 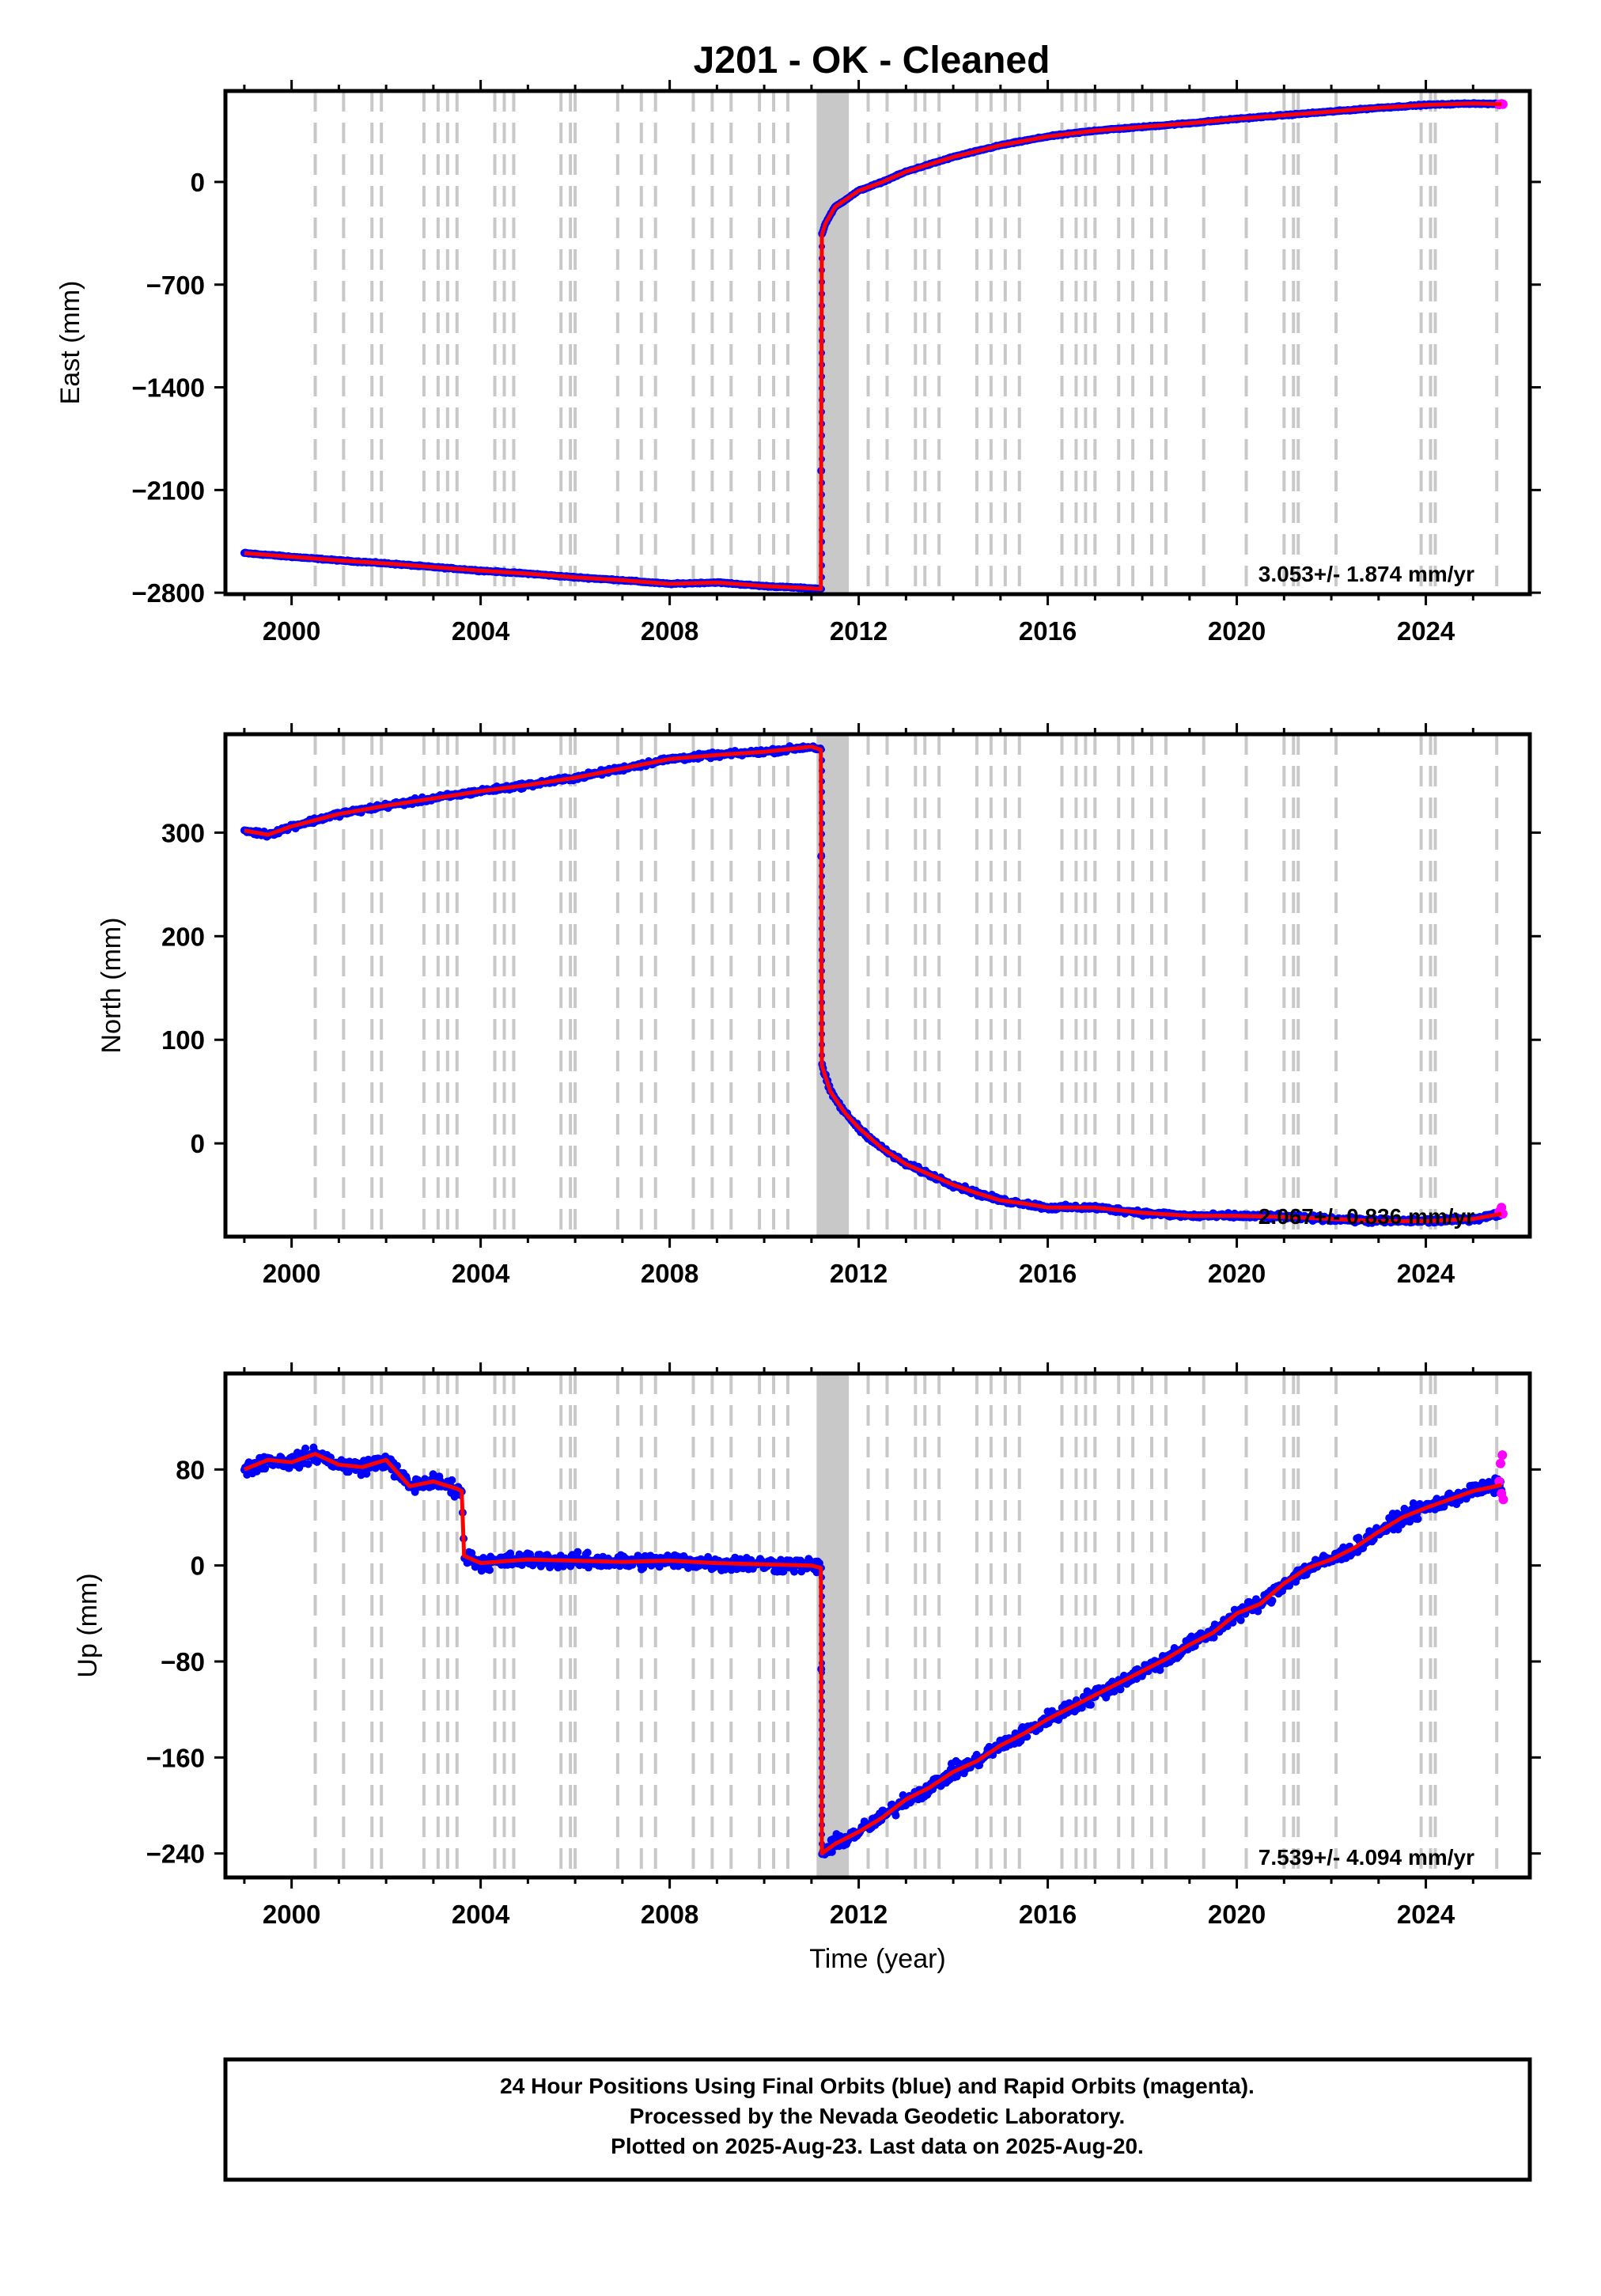 What do you see at coordinates (88, 1625) in the screenshot?
I see `y-axis-label: Up (mm)` at bounding box center [88, 1625].